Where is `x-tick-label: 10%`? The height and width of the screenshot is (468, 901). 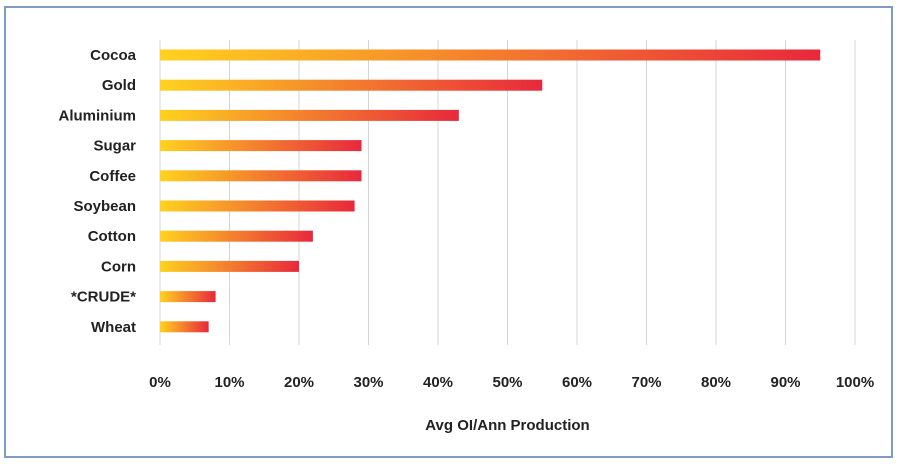 x-tick-label: 10% is located at coordinates (229, 382).